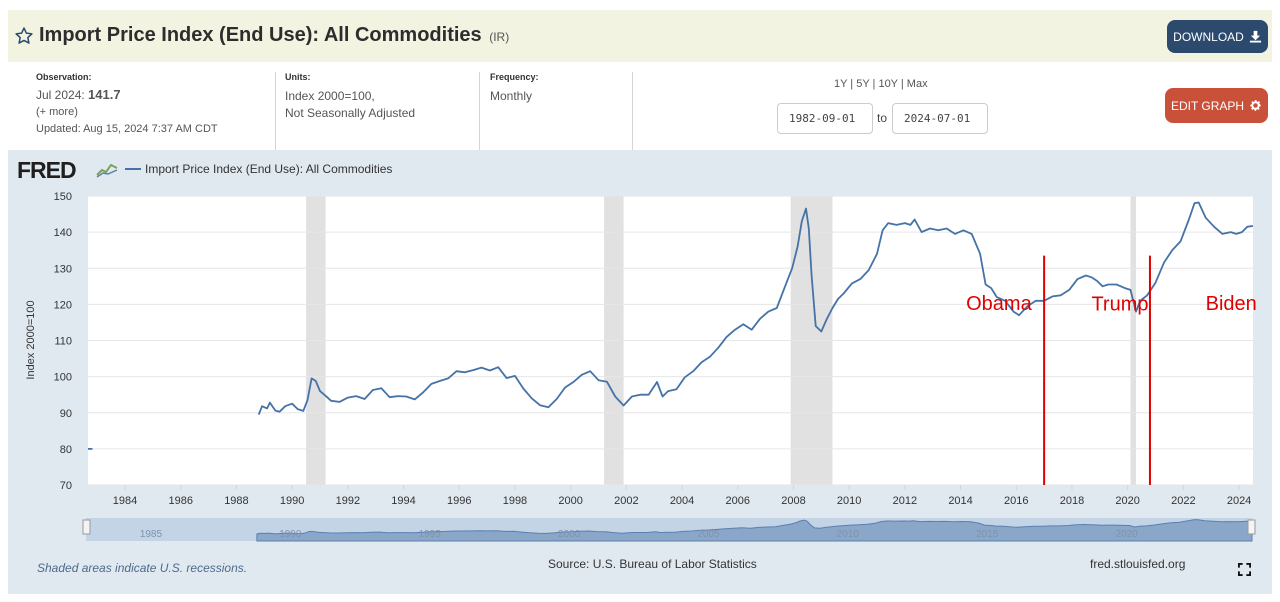 The image size is (1280, 602). Describe the element at coordinates (181, 501) in the screenshot. I see `x-tick-label: 1986` at that location.